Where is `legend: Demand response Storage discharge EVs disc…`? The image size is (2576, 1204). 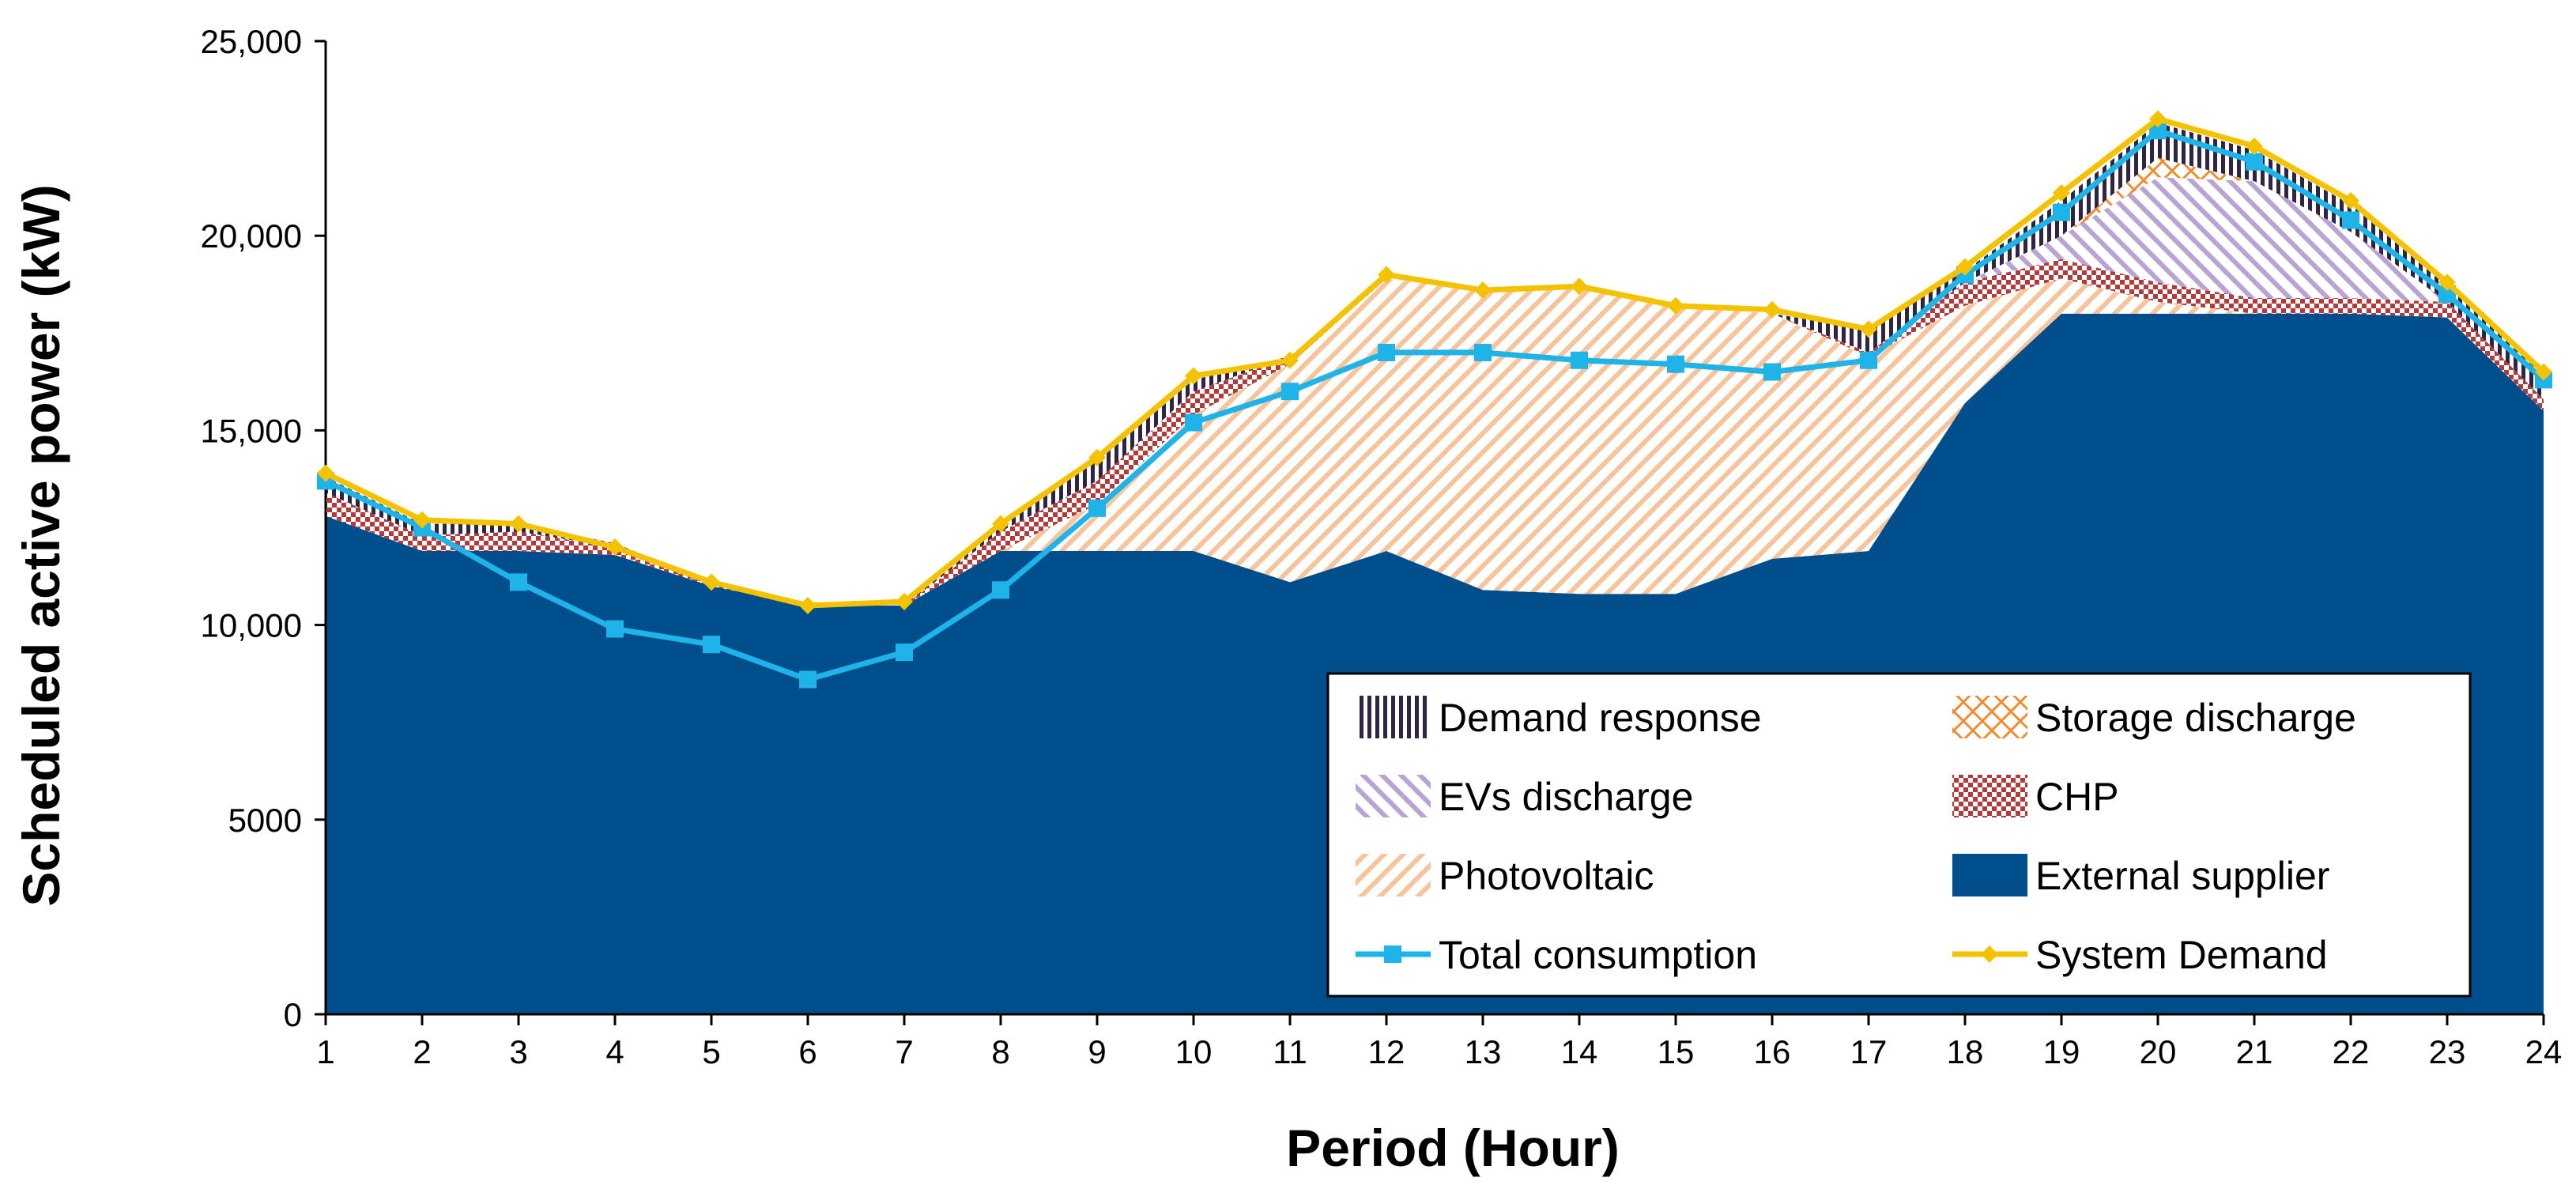
legend: Demand response Storage discharge EVs disc… is located at coordinates (1899, 835).